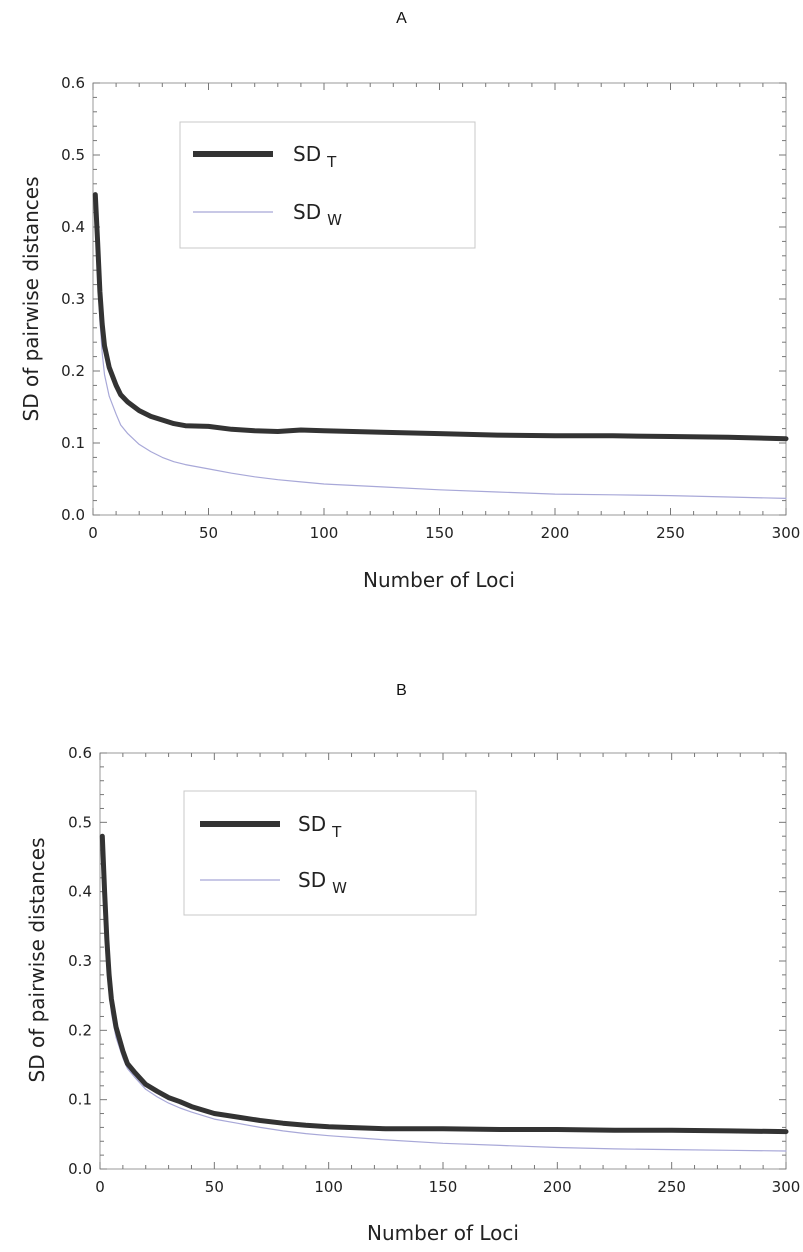 The image size is (803, 1252). What do you see at coordinates (401, 18) in the screenshot?
I see `panel-label-a: A` at bounding box center [401, 18].